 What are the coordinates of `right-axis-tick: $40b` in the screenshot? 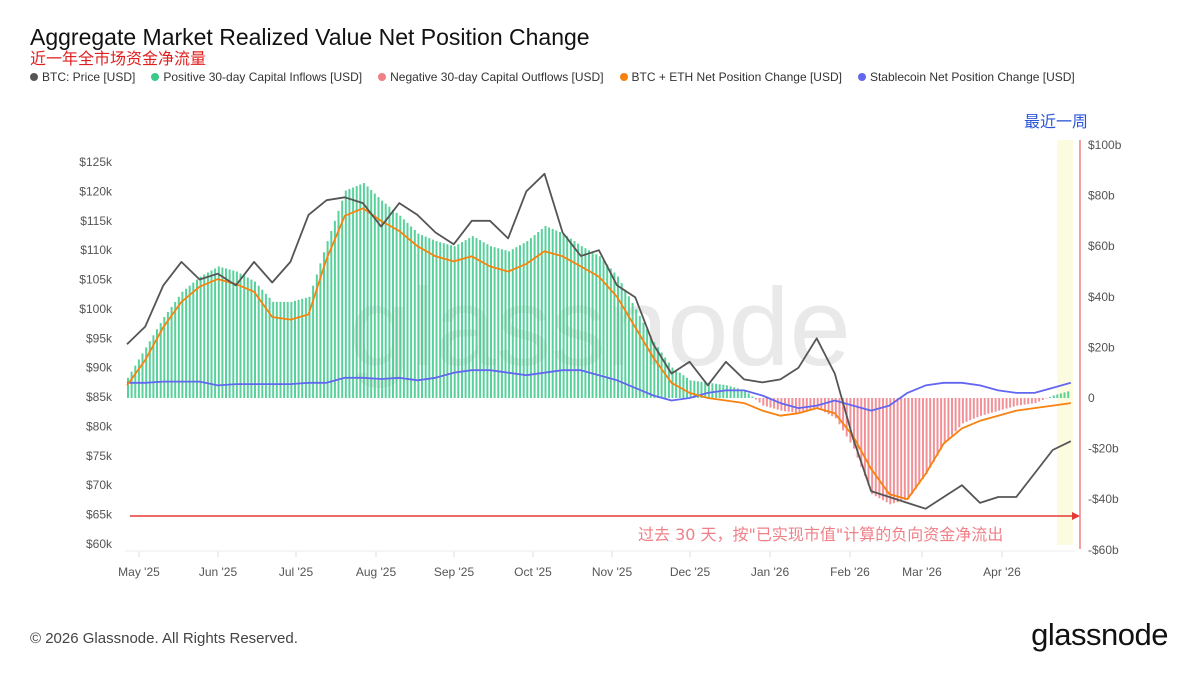 It's located at (1101, 297).